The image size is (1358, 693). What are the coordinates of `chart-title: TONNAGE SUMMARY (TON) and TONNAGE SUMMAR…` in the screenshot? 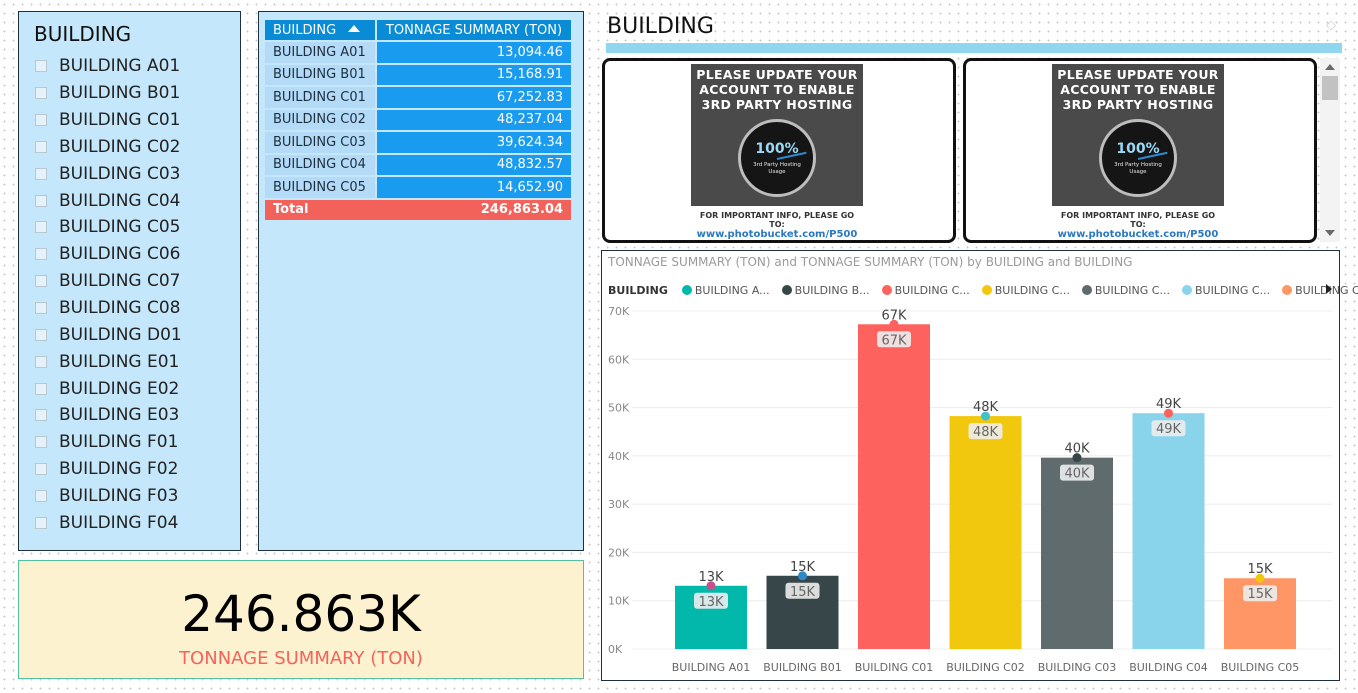 It's located at (870, 262).